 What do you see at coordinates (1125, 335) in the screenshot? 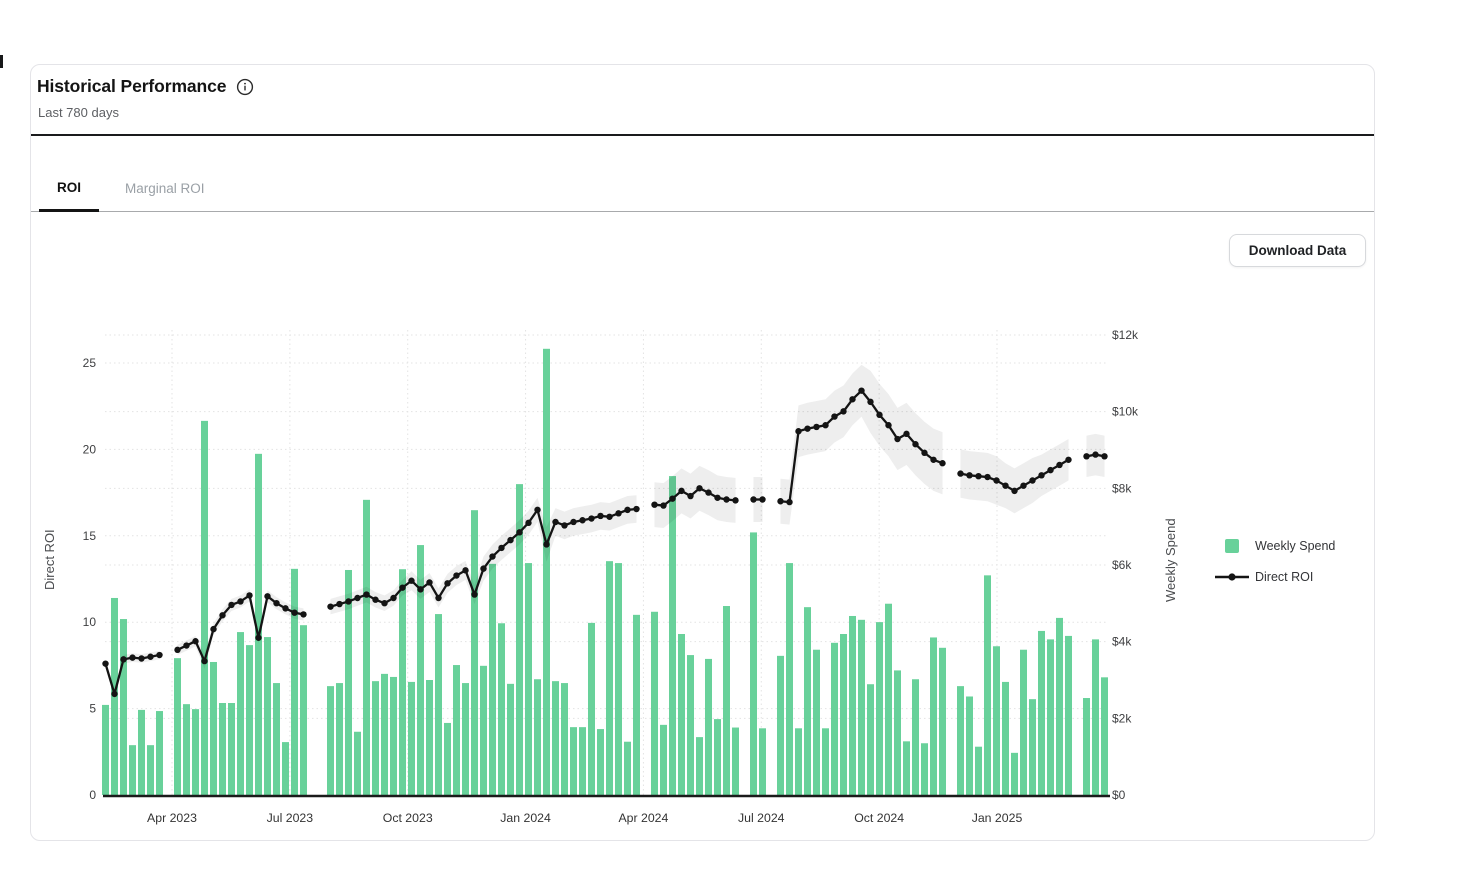
I see `svg-text: $12k` at bounding box center [1125, 335].